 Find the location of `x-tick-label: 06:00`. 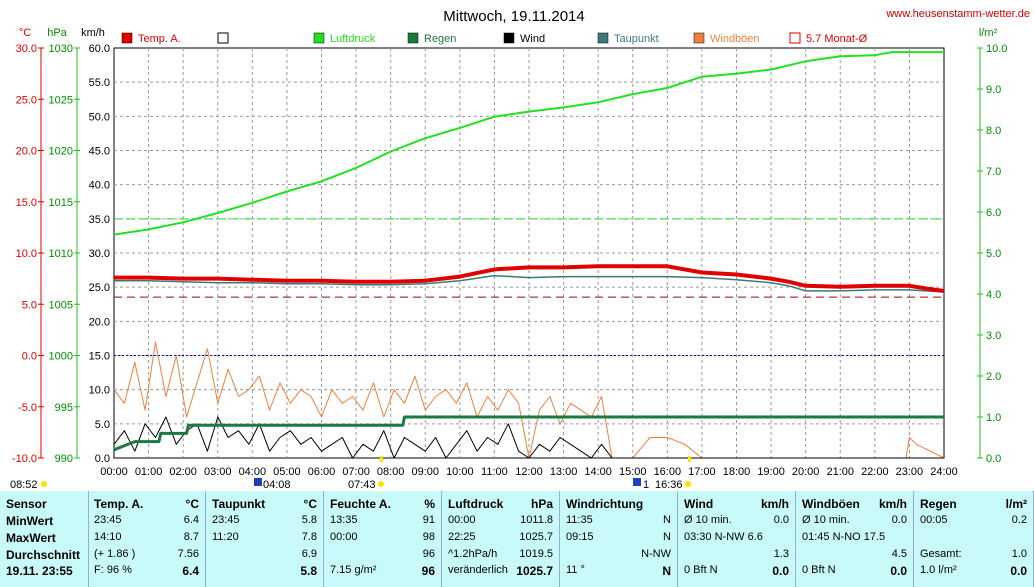

x-tick-label: 06:00 is located at coordinates (322, 472).